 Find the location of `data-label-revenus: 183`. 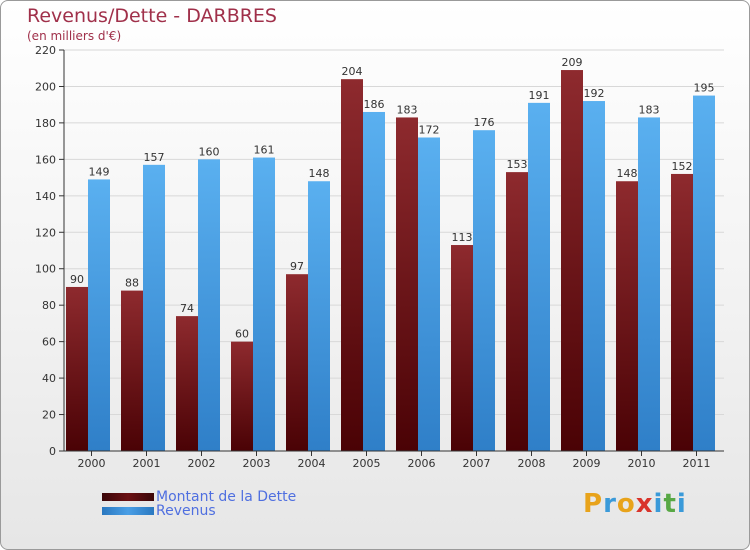

data-label-revenus: 183 is located at coordinates (649, 109).